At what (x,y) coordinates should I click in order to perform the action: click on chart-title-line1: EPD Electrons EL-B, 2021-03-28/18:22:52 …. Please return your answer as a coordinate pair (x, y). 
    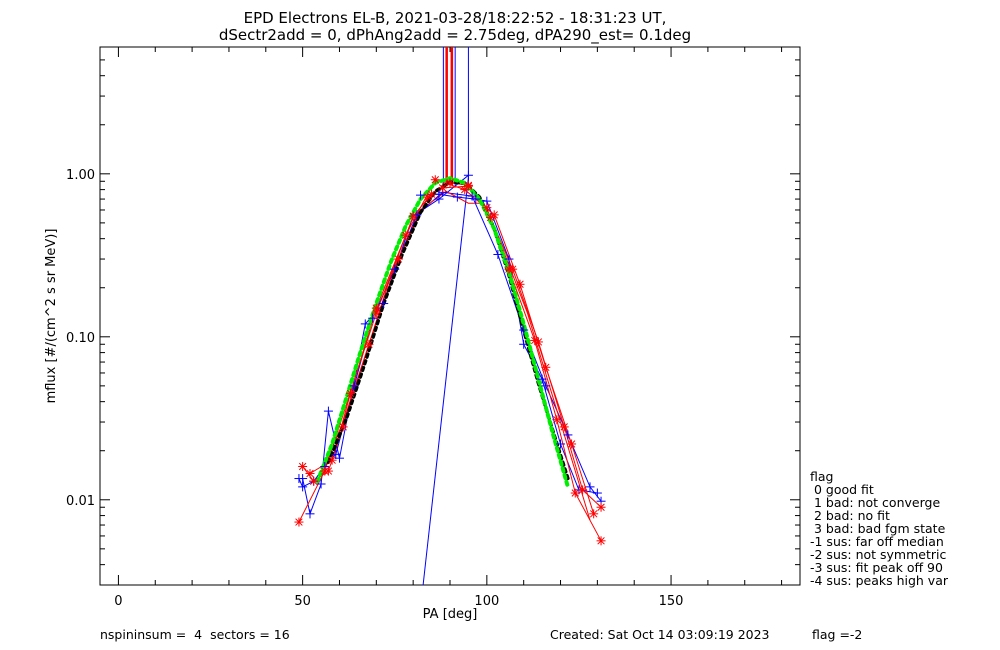
    Looking at the image, I should click on (455, 18).